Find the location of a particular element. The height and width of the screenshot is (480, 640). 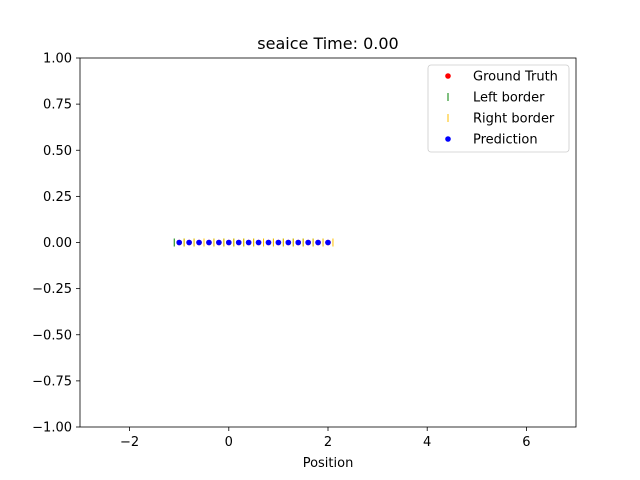

x-tick-label: 6 is located at coordinates (526, 442).